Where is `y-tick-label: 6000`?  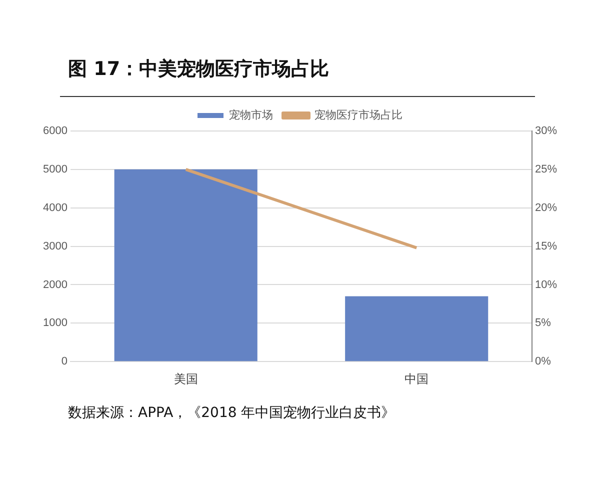 y-tick-label: 6000 is located at coordinates (55, 131).